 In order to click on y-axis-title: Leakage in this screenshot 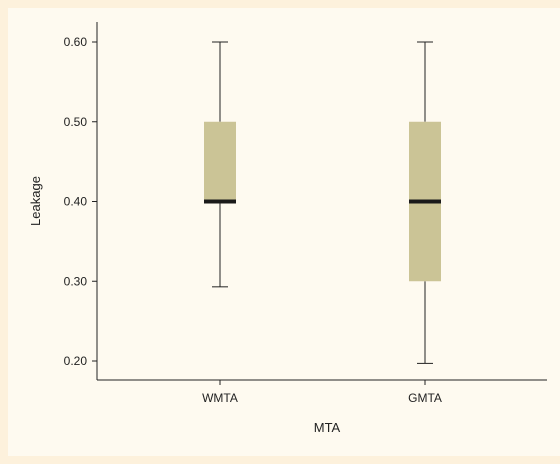, I will do `click(35, 201)`.